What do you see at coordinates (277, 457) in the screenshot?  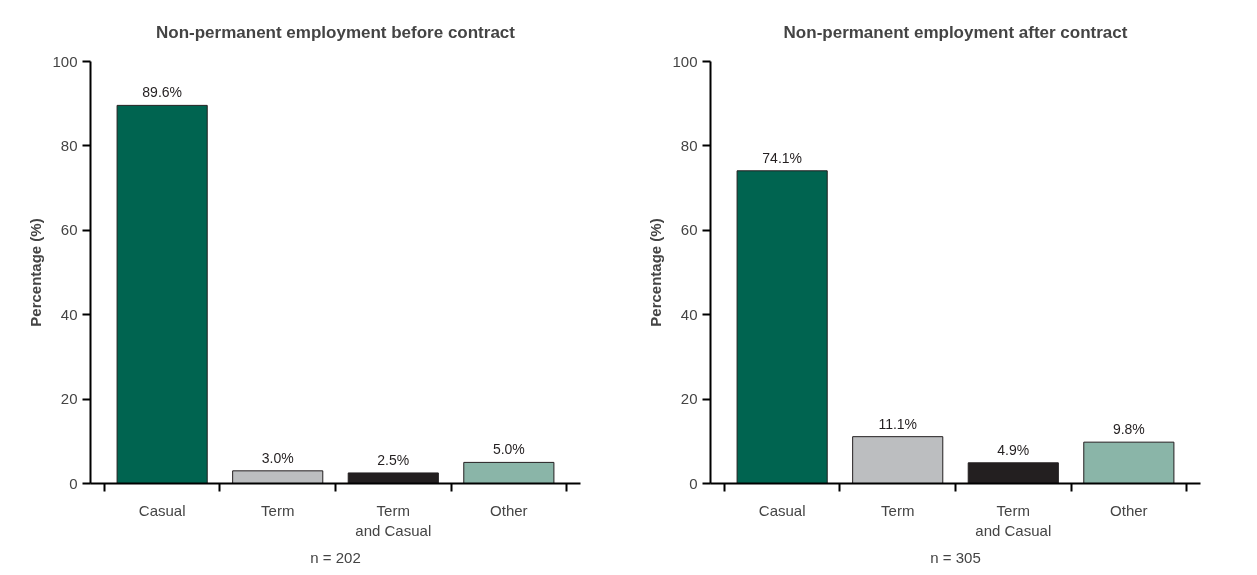 I see `data-label: 3.0%` at bounding box center [277, 457].